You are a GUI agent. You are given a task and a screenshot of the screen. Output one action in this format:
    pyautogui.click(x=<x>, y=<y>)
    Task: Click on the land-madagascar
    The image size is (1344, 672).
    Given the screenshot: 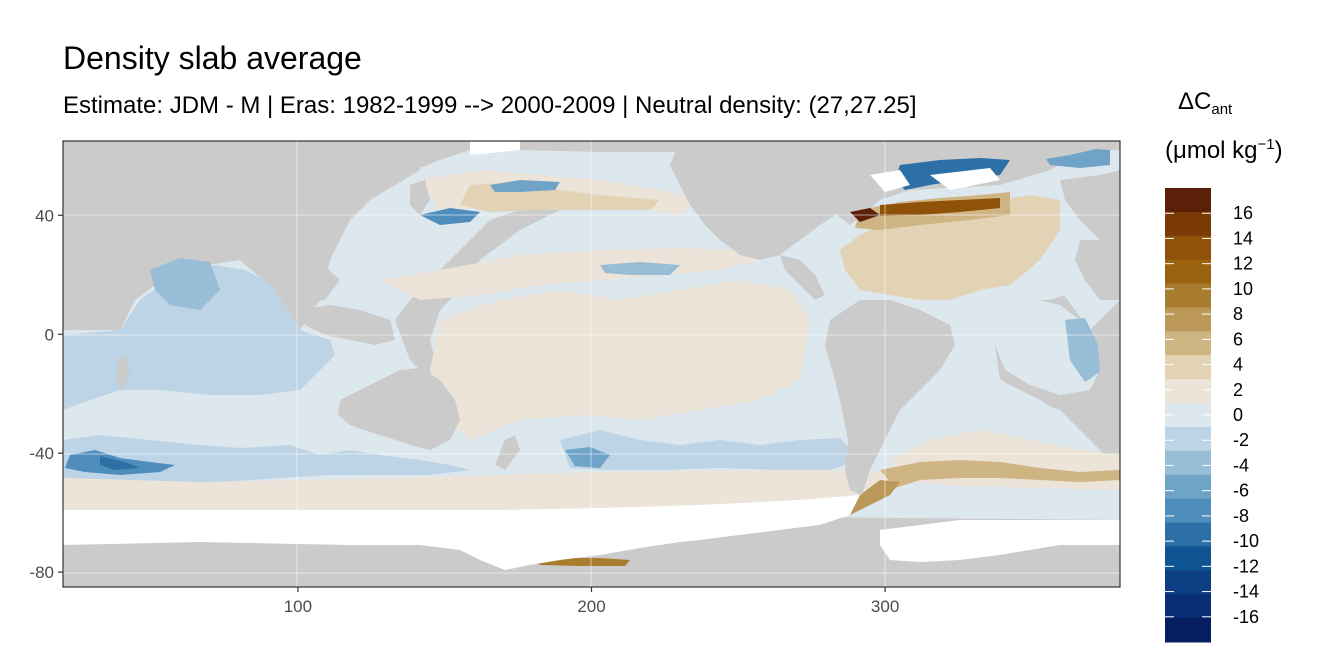 What is the action you would take?
    pyautogui.click(x=123, y=372)
    